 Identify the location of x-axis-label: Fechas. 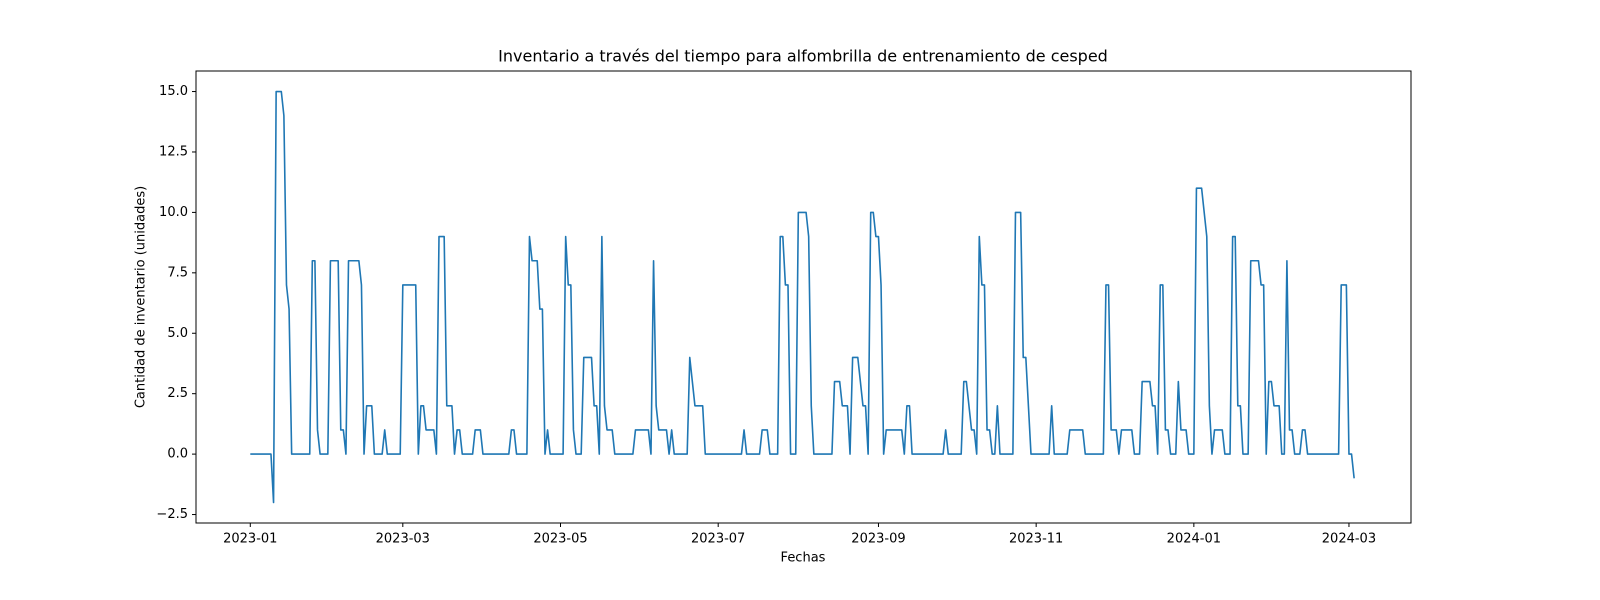
(803, 558).